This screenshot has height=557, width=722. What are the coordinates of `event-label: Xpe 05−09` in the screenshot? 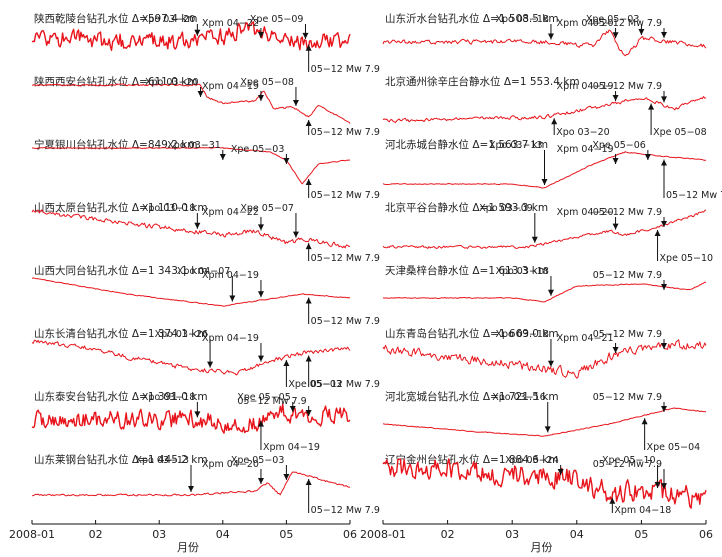 It's located at (277, 19).